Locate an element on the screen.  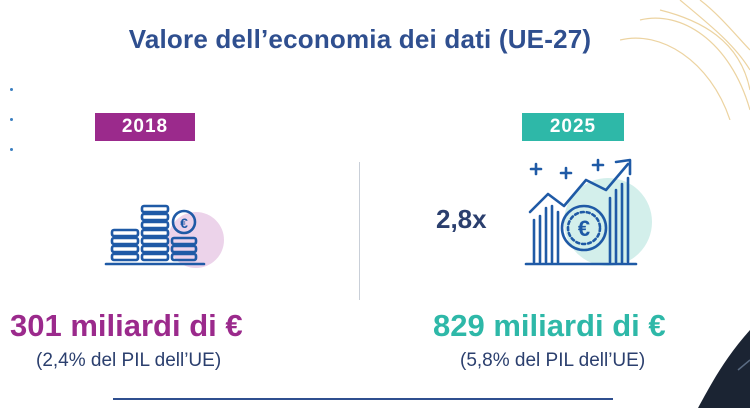
bottom-rule is located at coordinates (363, 399).